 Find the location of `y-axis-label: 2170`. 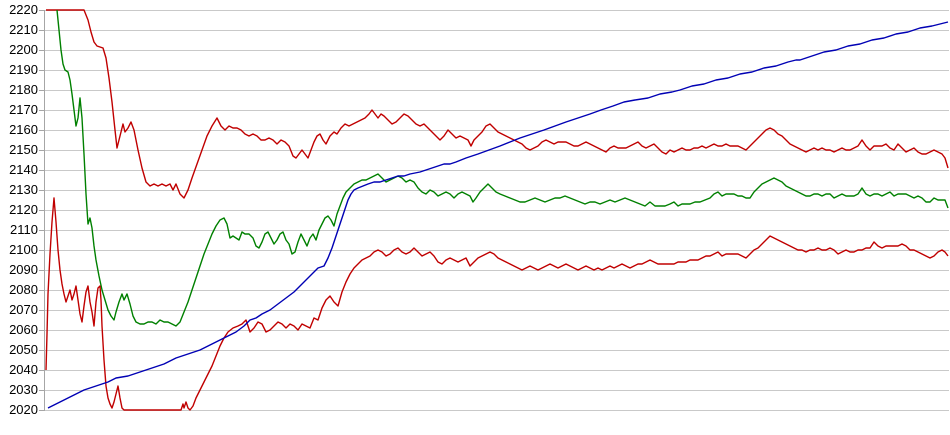

y-axis-label: 2170 is located at coordinates (23, 109).